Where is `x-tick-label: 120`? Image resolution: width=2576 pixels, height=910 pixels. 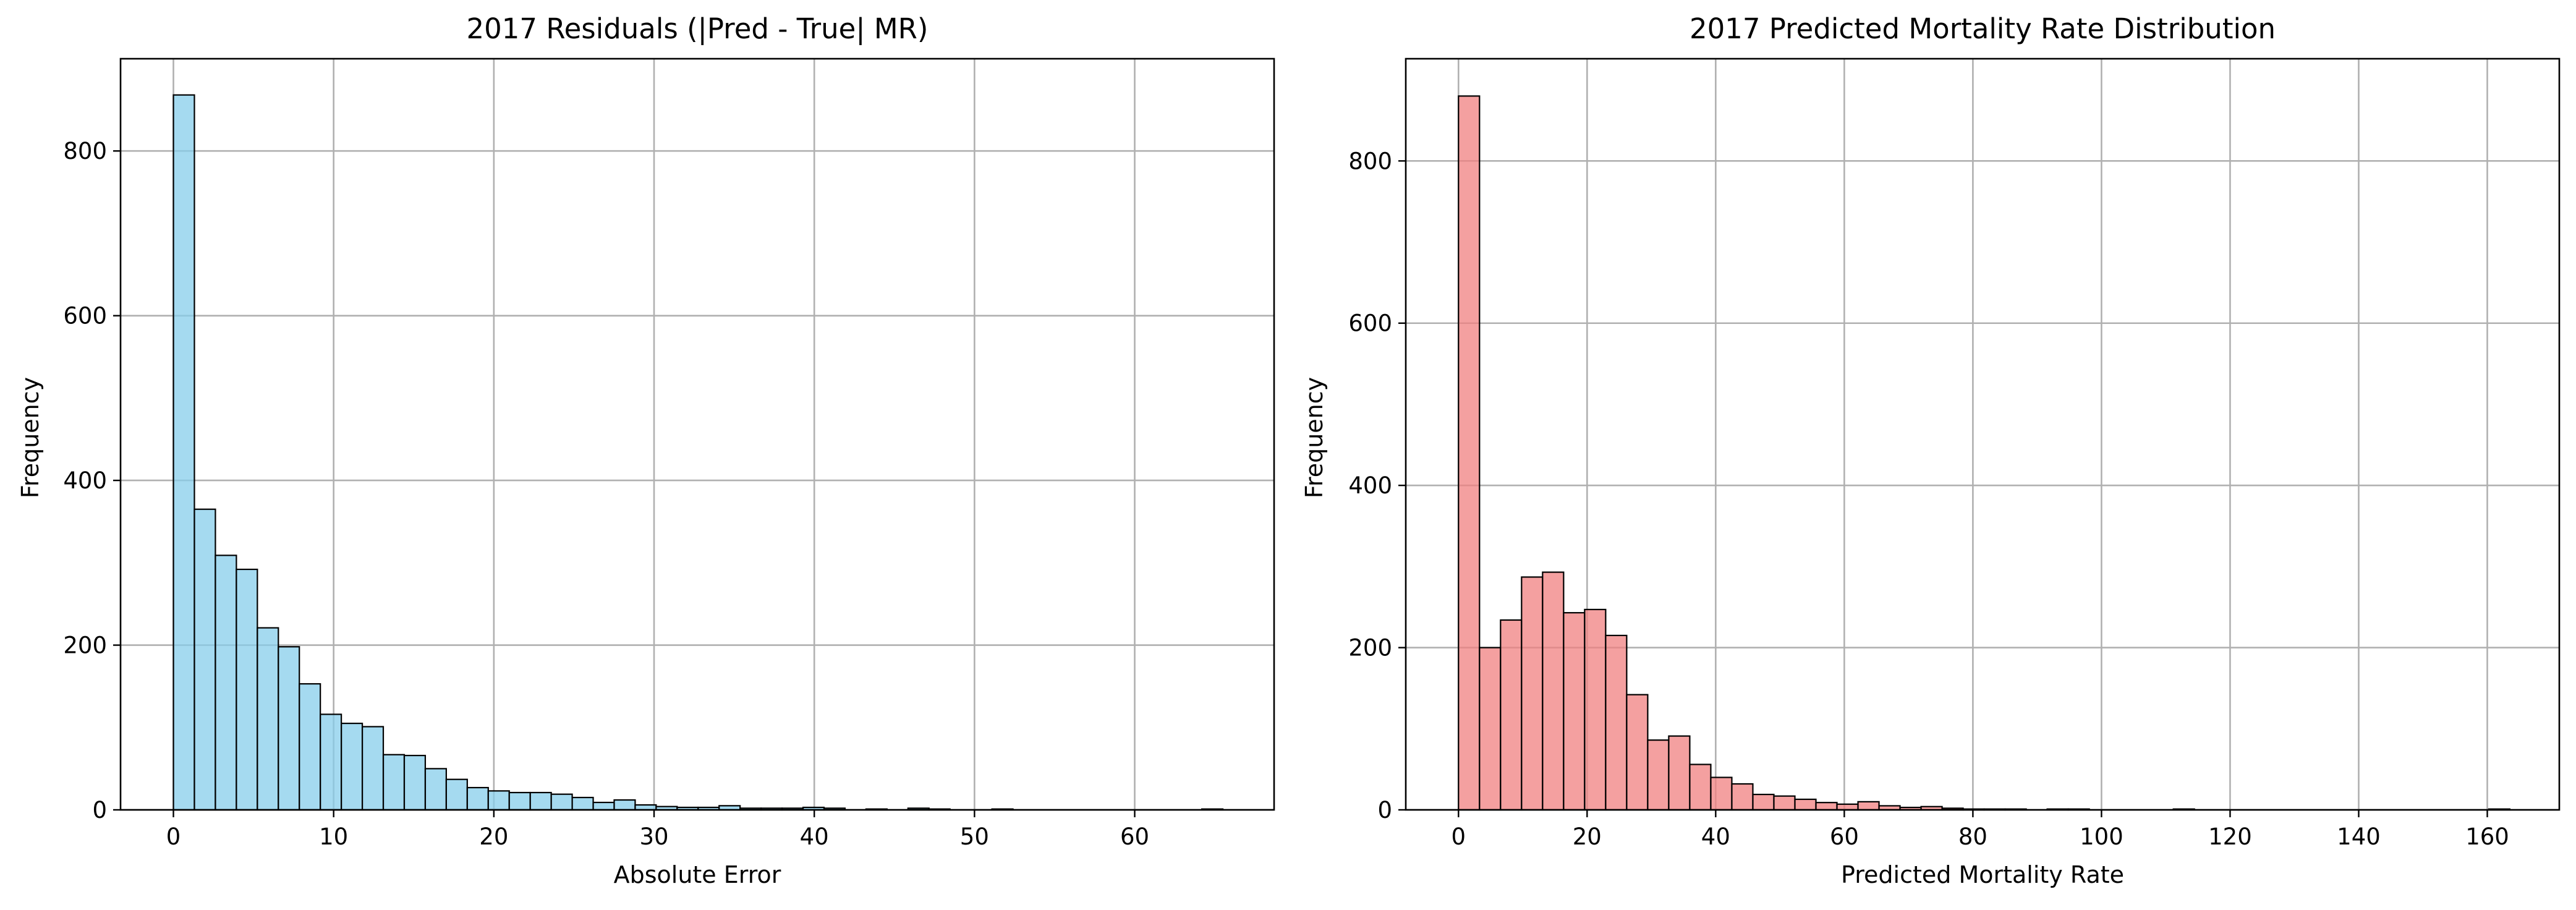 x-tick-label: 120 is located at coordinates (2230, 837).